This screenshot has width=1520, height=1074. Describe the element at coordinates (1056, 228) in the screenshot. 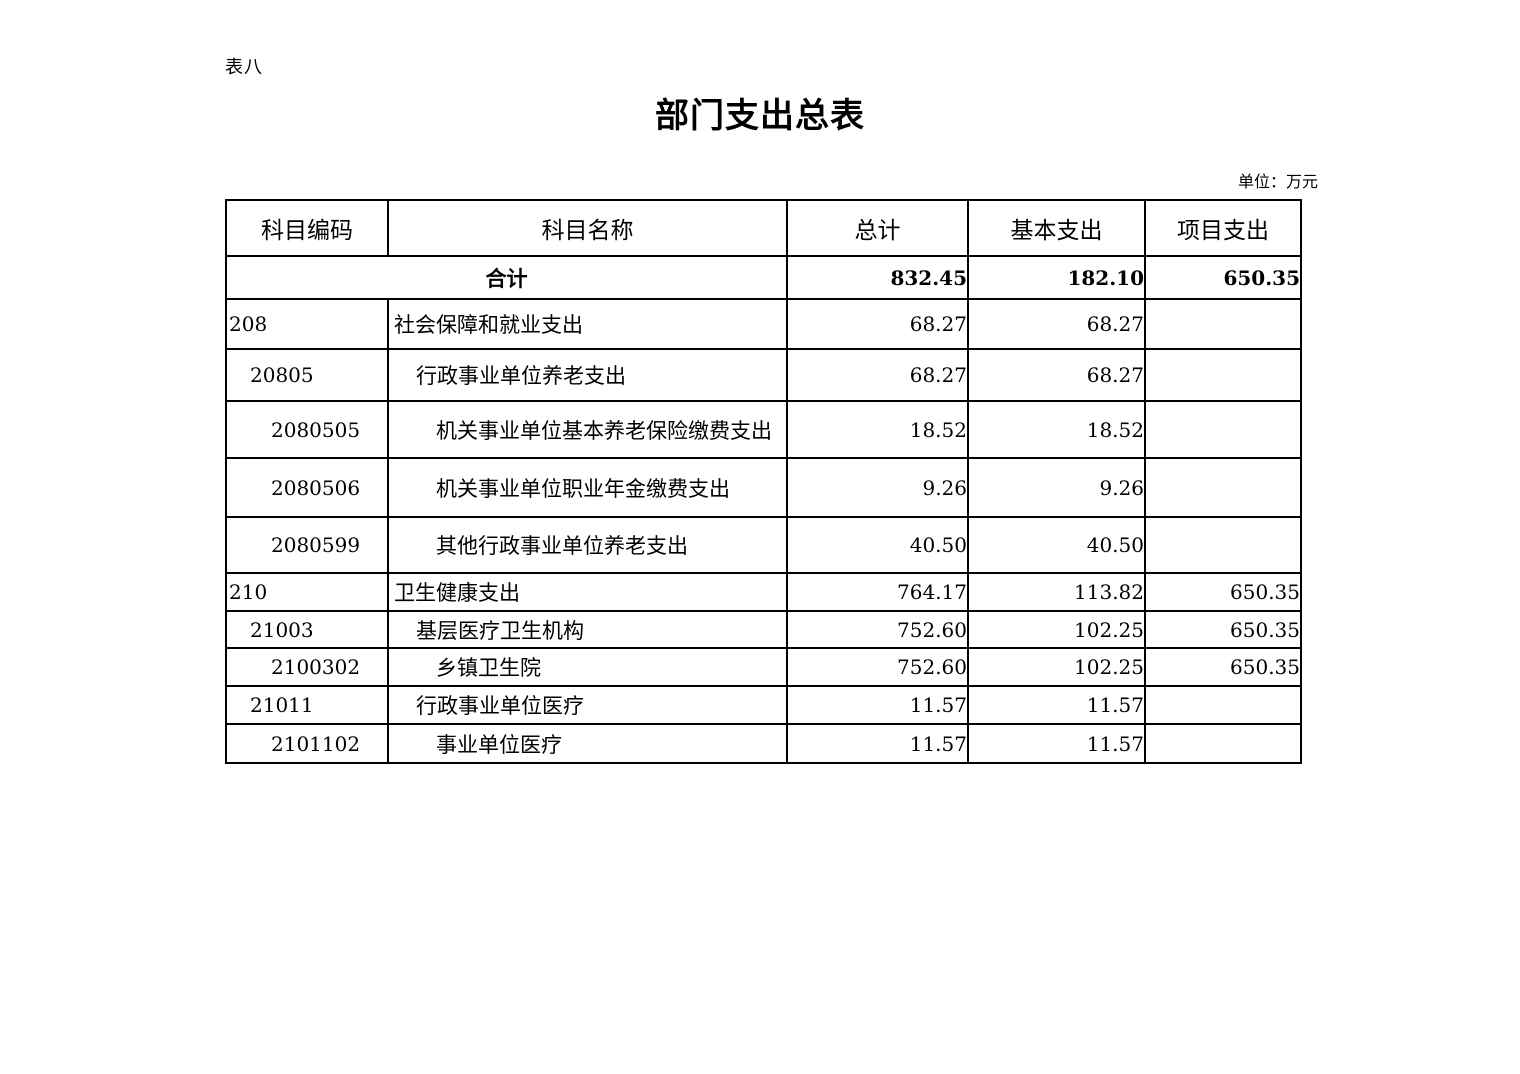

I see `col-header-basic-expenditure: 基本支出` at that location.